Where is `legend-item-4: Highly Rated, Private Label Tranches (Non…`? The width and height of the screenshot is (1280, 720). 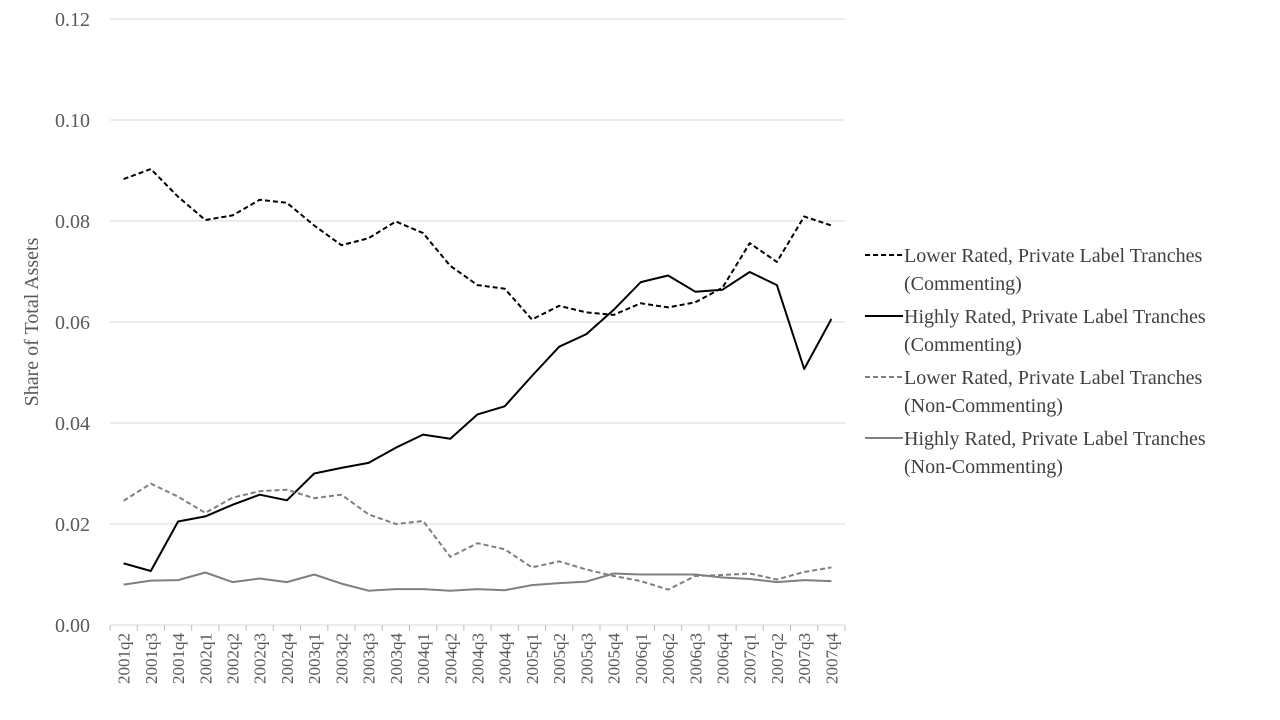 legend-item-4: Highly Rated, Private Label Tranches (Non… is located at coordinates (1035, 453).